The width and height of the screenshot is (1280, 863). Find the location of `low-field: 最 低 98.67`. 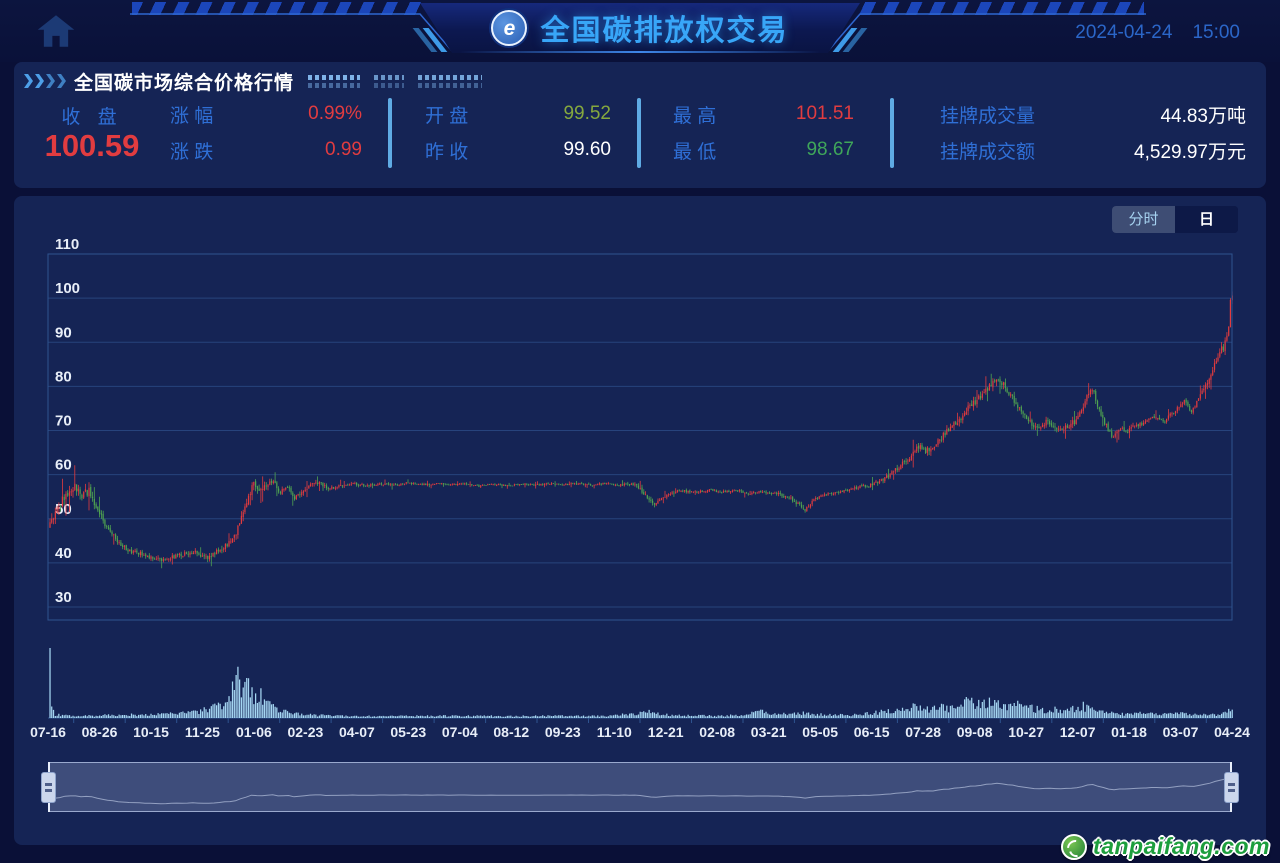

low-field: 最 低 98.67 is located at coordinates (763, 150).